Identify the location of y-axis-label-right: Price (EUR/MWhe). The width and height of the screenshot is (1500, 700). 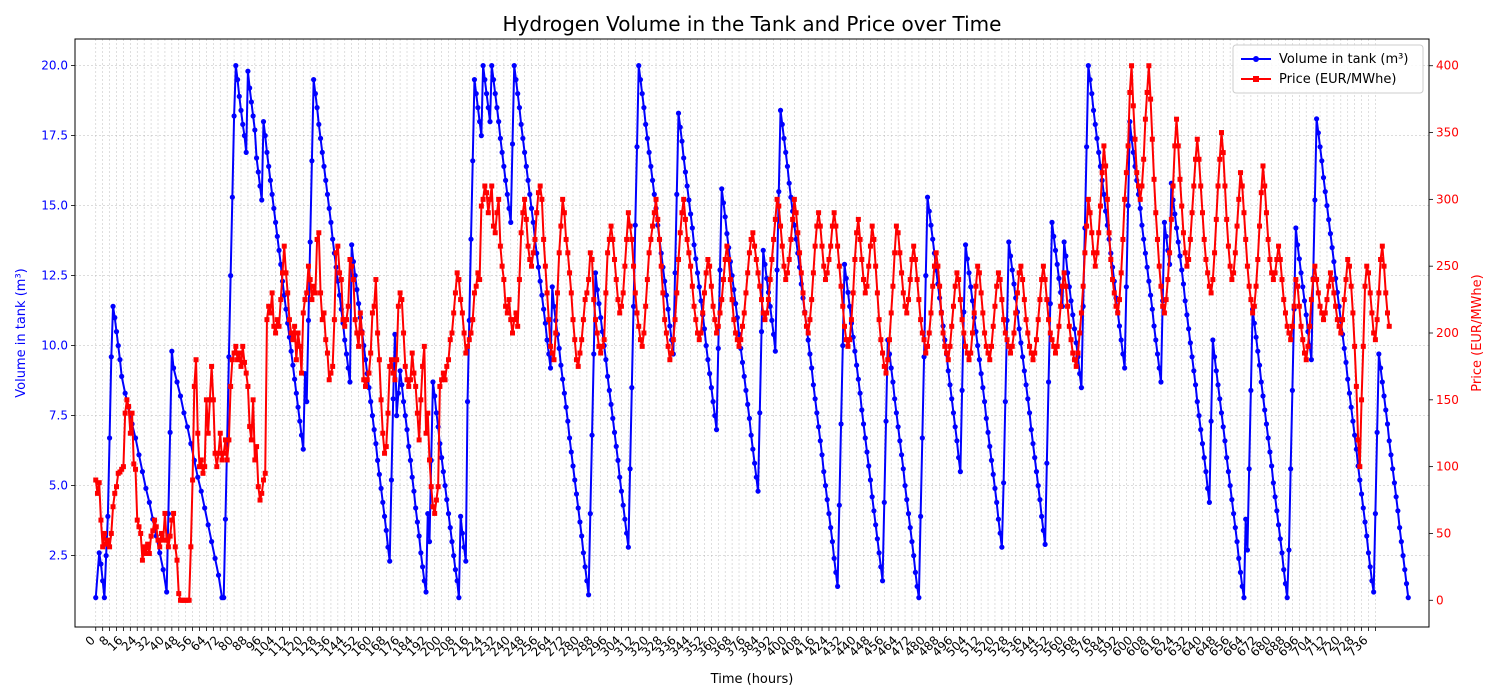
(1477, 332).